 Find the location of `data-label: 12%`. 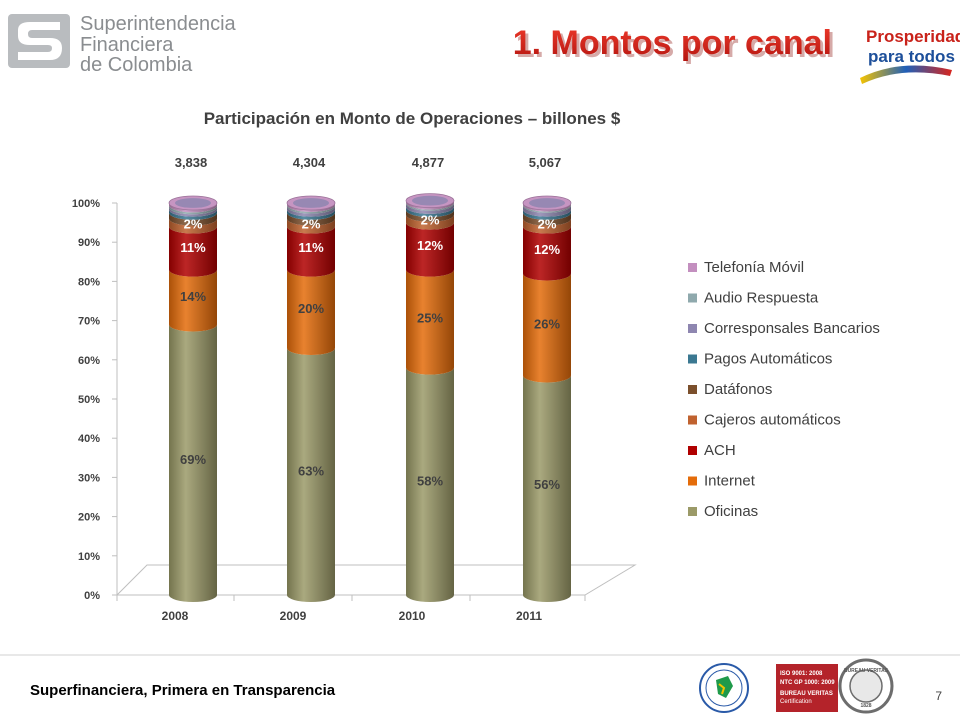

data-label: 12% is located at coordinates (547, 249).